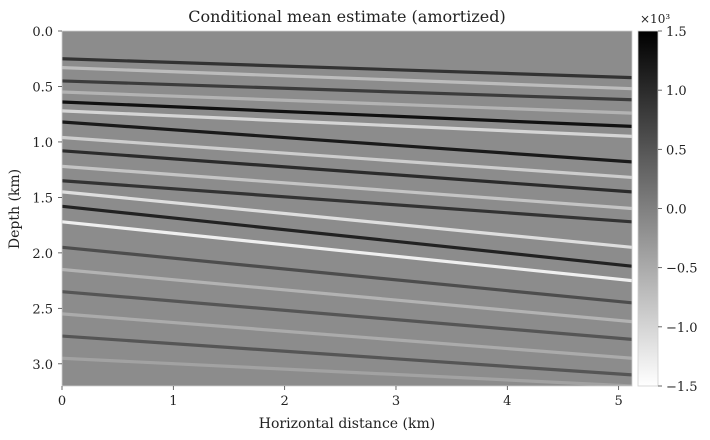 This screenshot has width=710, height=440. What do you see at coordinates (676, 32) in the screenshot?
I see `colorbar-tick-label: 1.5` at bounding box center [676, 32].